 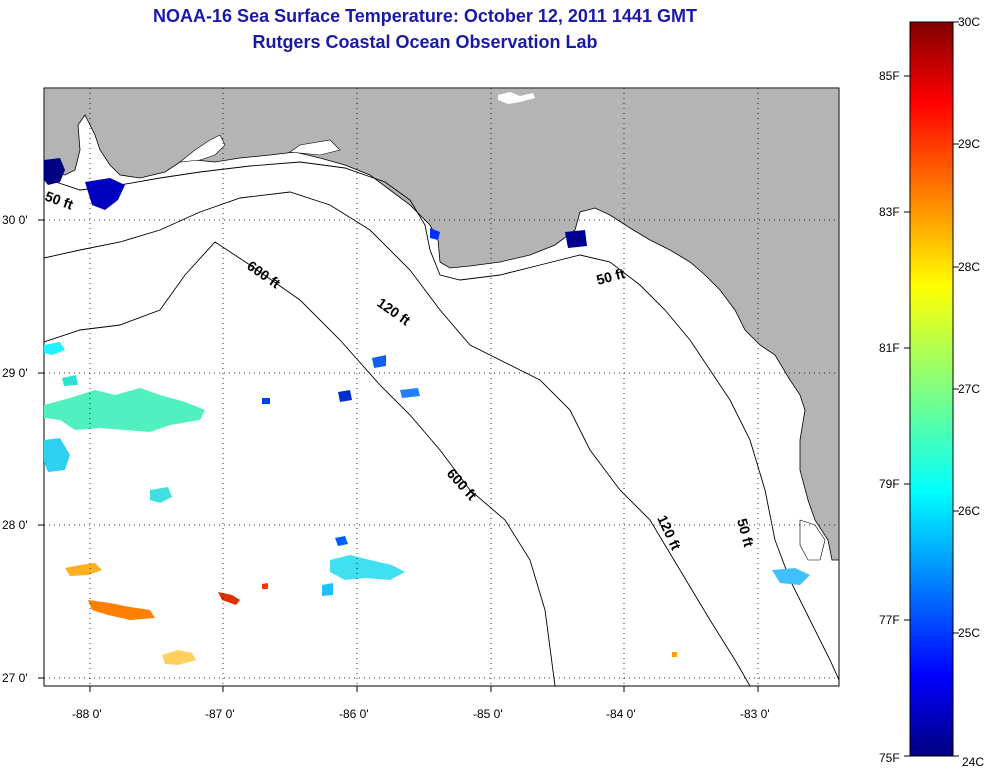 What do you see at coordinates (611, 276) in the screenshot?
I see `contour-label-50-bigbend: 50 ft` at bounding box center [611, 276].